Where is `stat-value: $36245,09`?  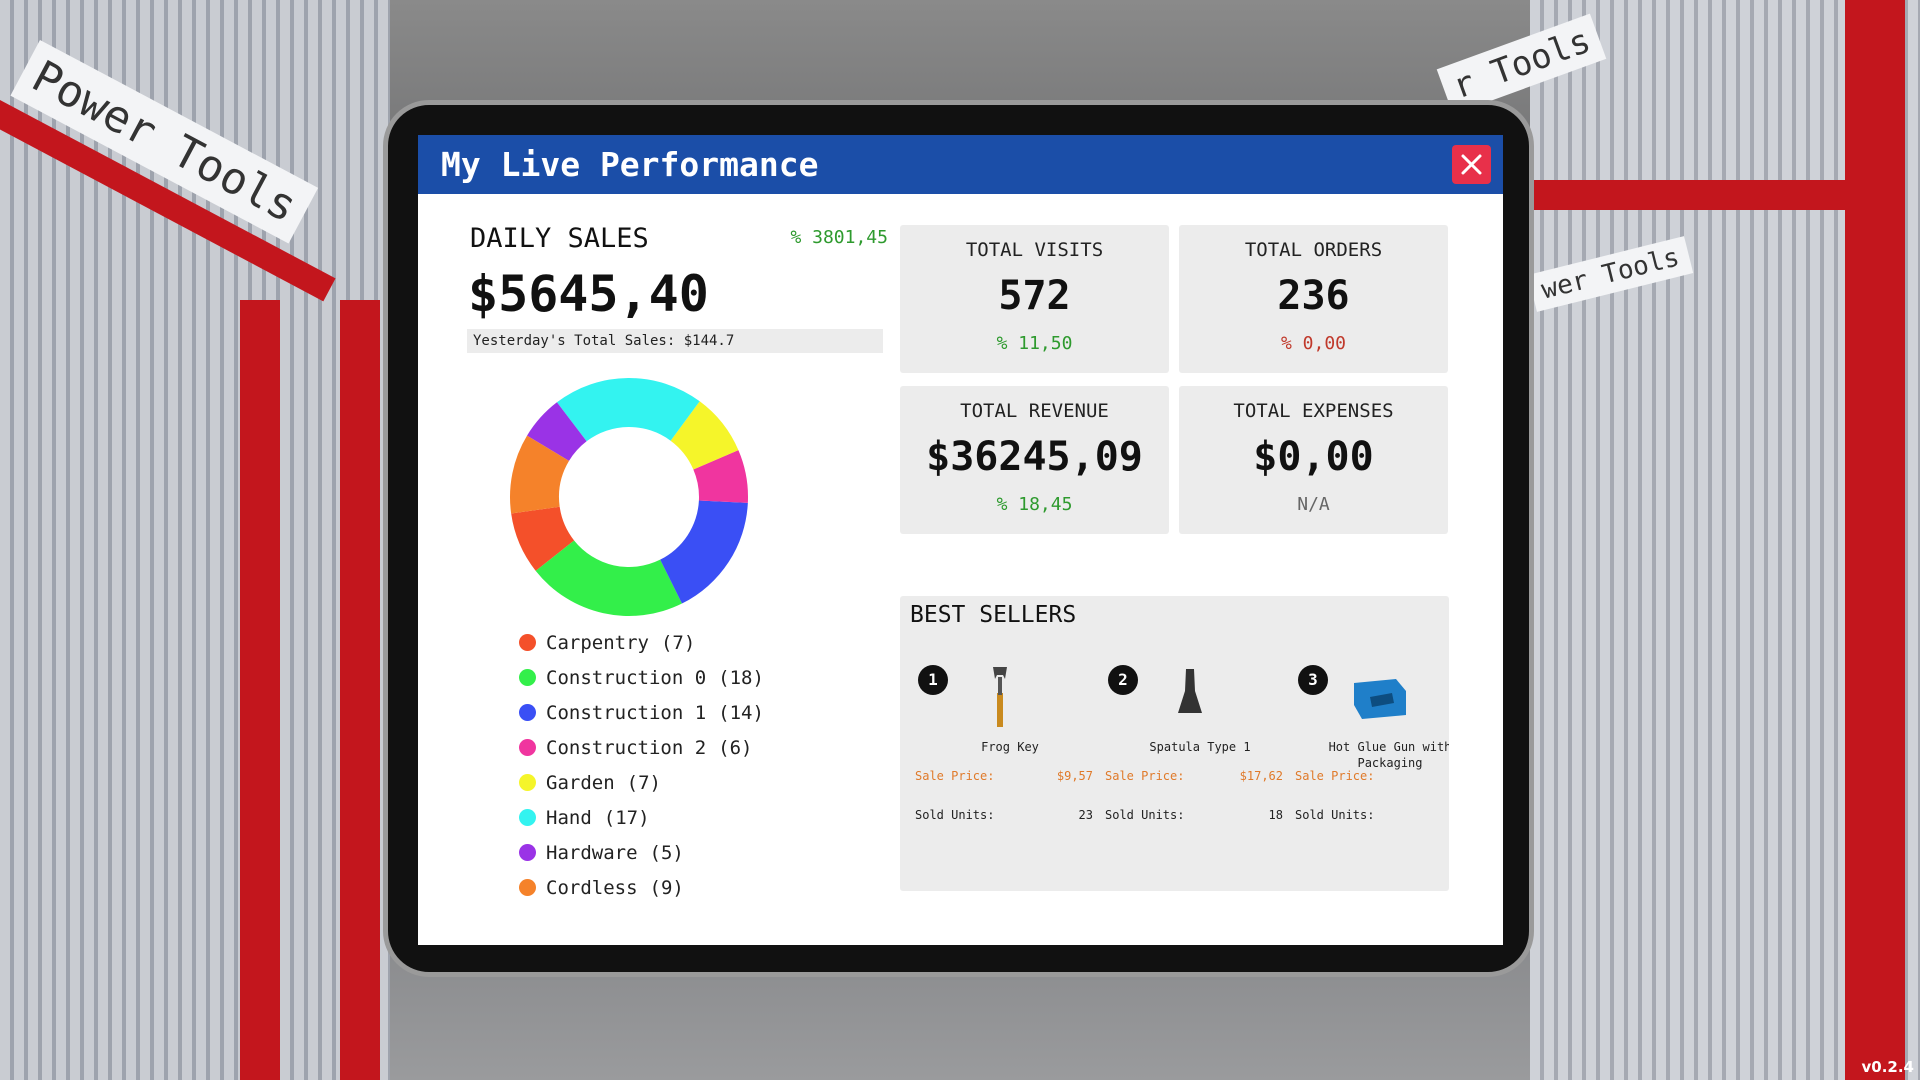 stat-value: $36245,09 is located at coordinates (1034, 457).